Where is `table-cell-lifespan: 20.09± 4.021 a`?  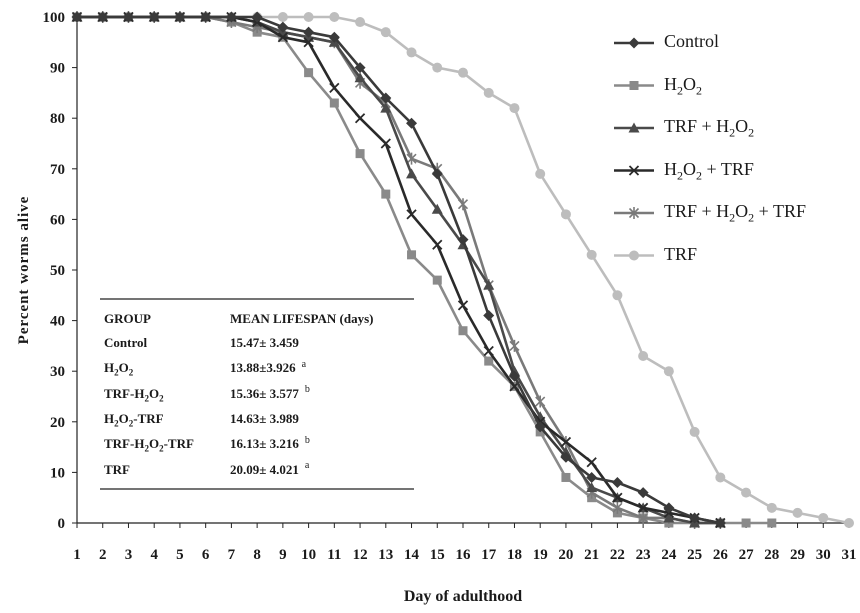 table-cell-lifespan: 20.09± 4.021 a is located at coordinates (270, 468).